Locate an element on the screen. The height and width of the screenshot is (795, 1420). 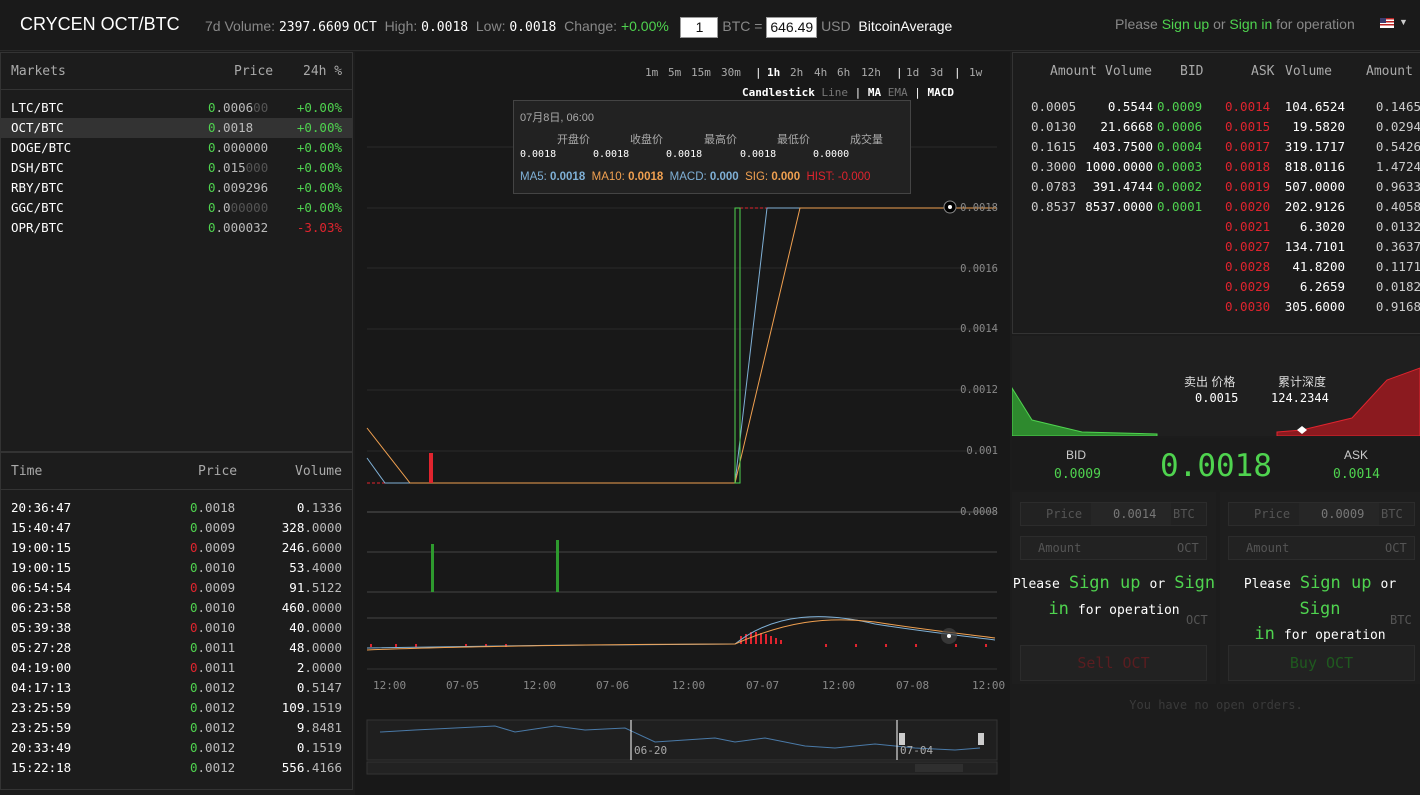
timeframe-1w: 1w is located at coordinates (976, 72).